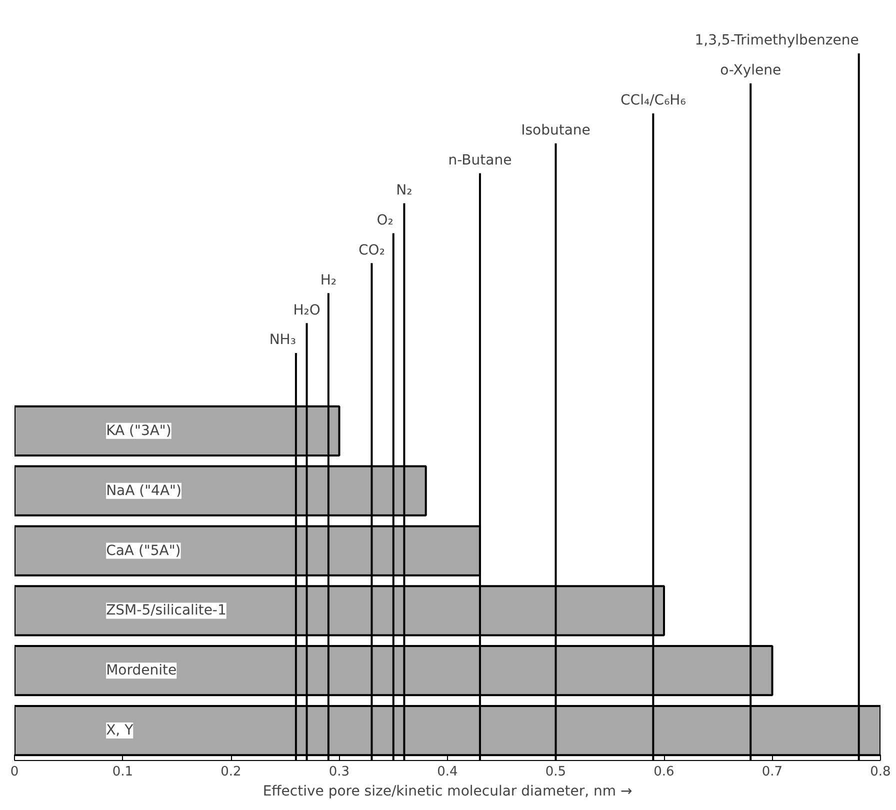  I want to click on y-tick-label: Mordenite, so click(141, 670).